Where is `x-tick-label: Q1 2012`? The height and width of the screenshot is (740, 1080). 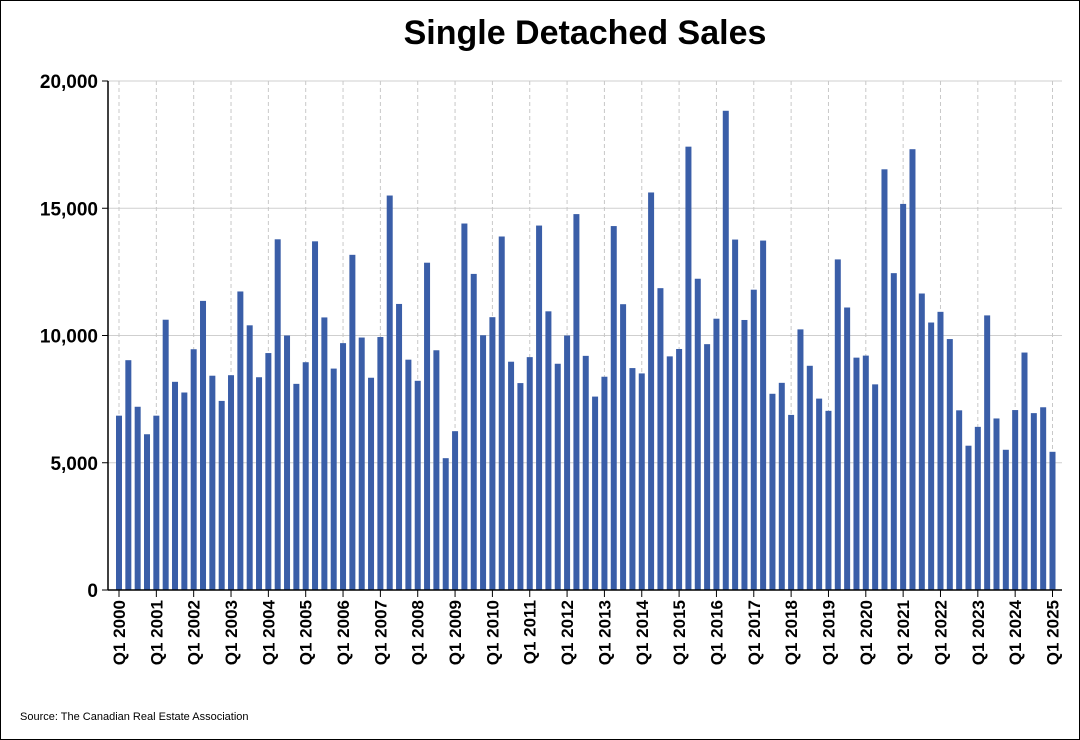
x-tick-label: Q1 2012 is located at coordinates (567, 632).